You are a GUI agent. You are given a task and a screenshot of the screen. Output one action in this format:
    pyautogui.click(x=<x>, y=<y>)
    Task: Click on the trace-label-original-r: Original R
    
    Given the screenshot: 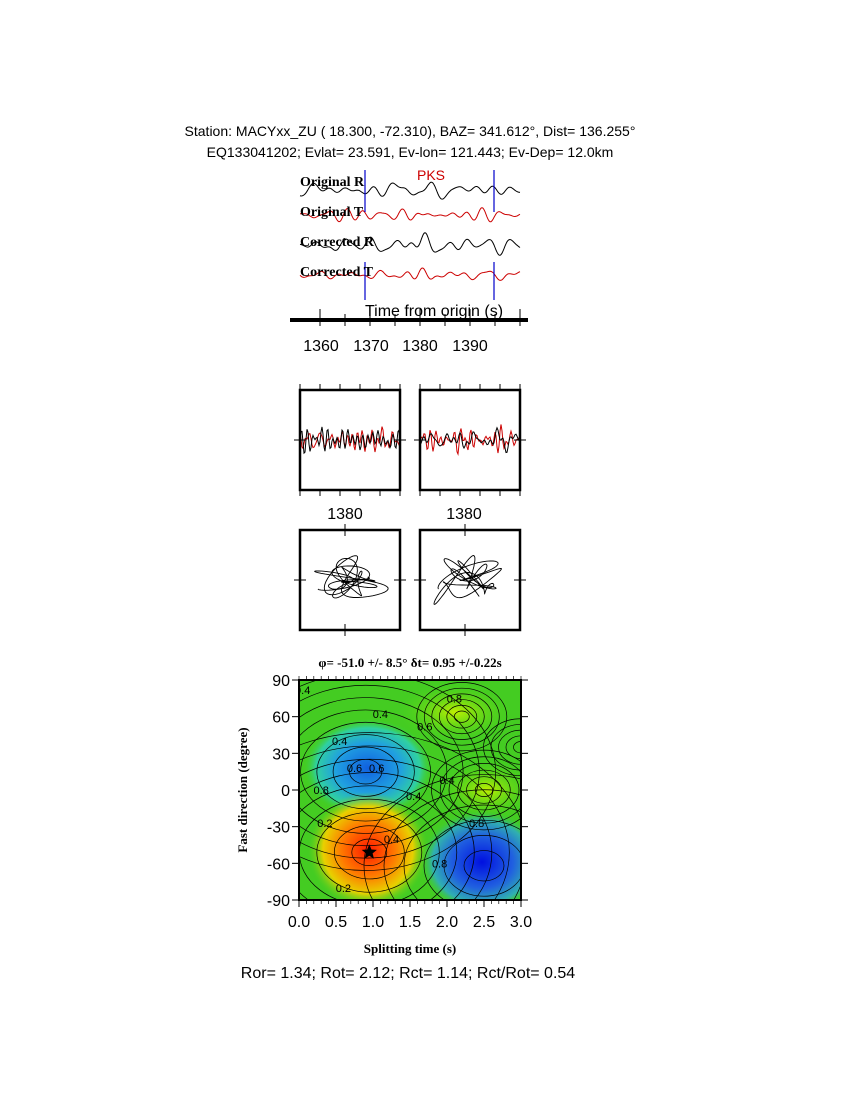 What is the action you would take?
    pyautogui.click(x=332, y=182)
    